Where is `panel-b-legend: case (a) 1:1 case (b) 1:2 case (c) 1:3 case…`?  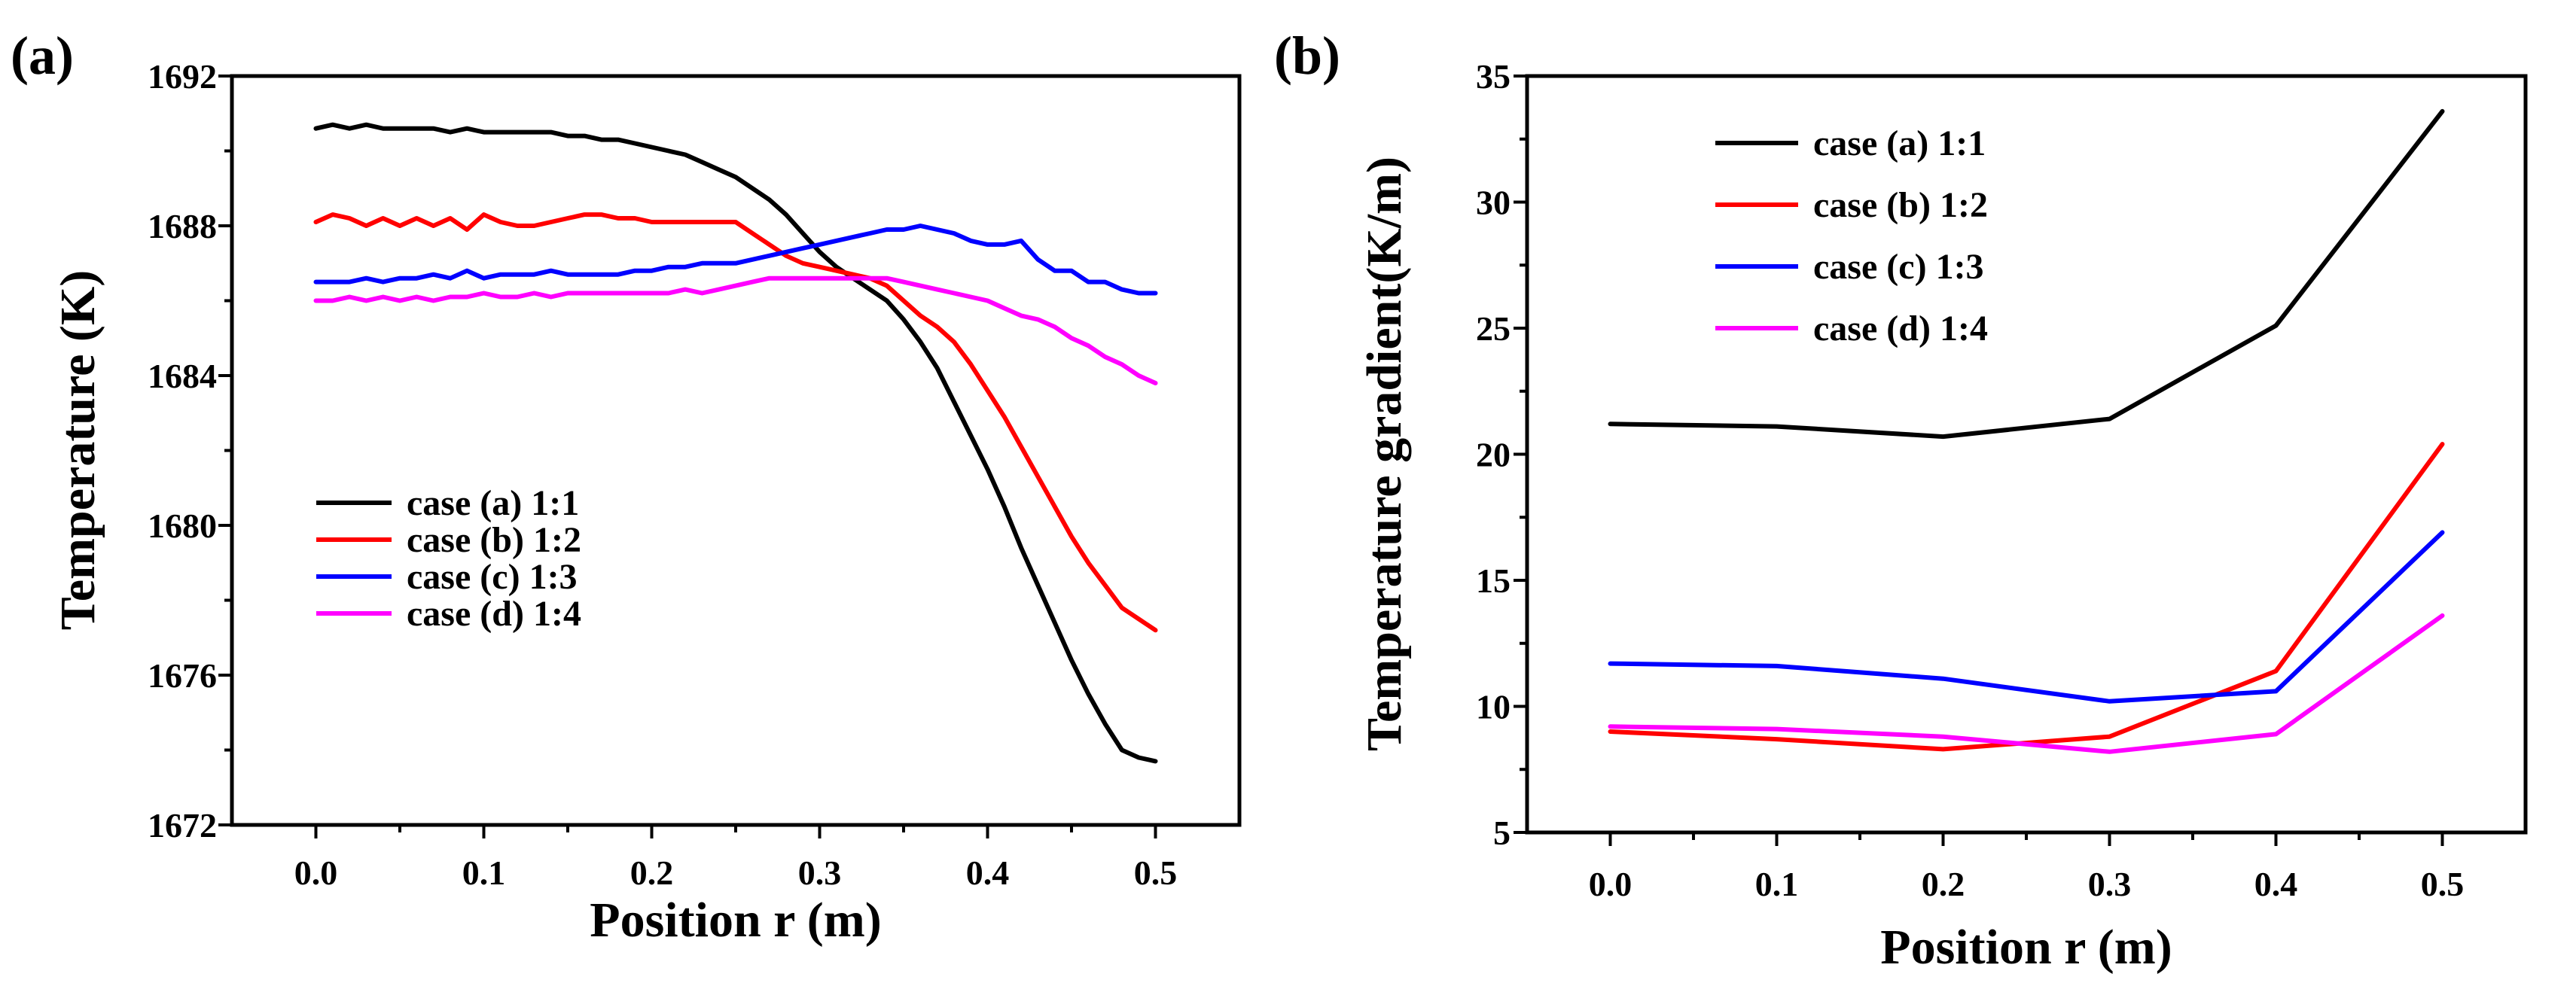 panel-b-legend: case (a) 1:1 case (b) 1:2 case (c) 1:3 case… is located at coordinates (1851, 235).